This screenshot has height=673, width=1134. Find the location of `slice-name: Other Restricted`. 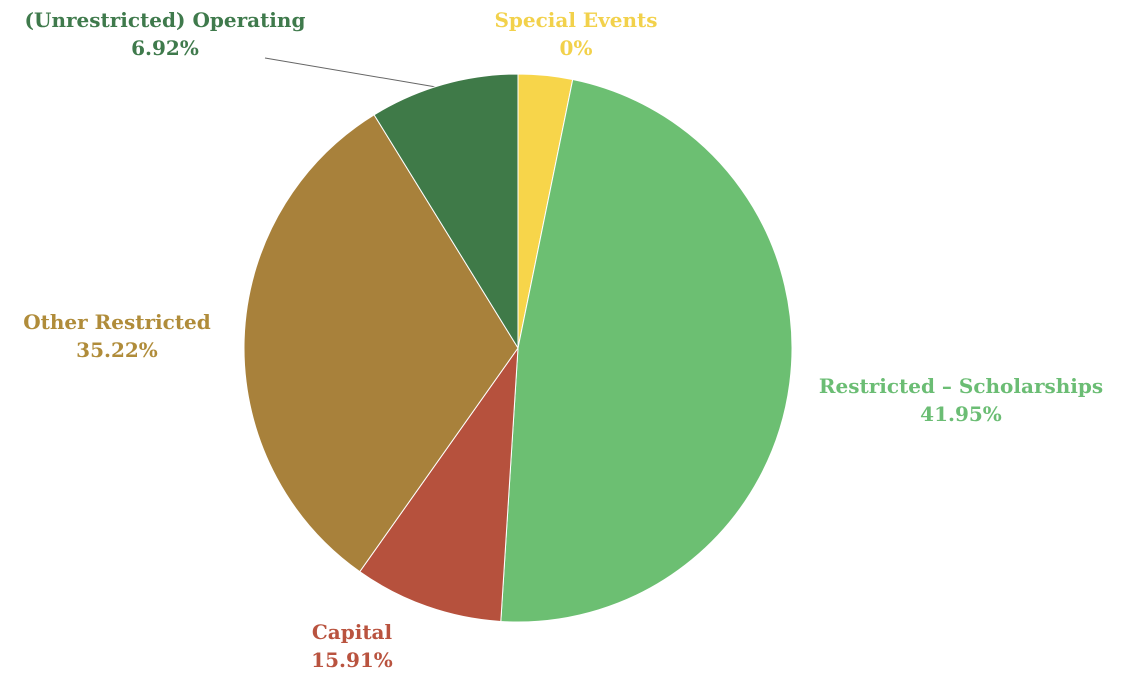

slice-name: Other Restricted is located at coordinates (117, 322).